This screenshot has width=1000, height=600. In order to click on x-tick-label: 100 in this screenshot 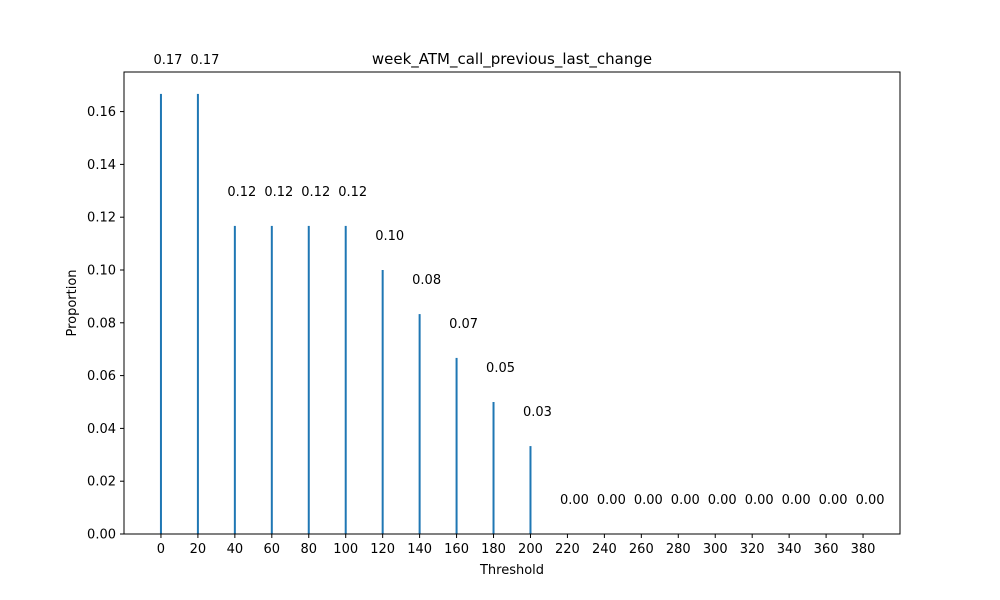, I will do `click(345, 549)`.